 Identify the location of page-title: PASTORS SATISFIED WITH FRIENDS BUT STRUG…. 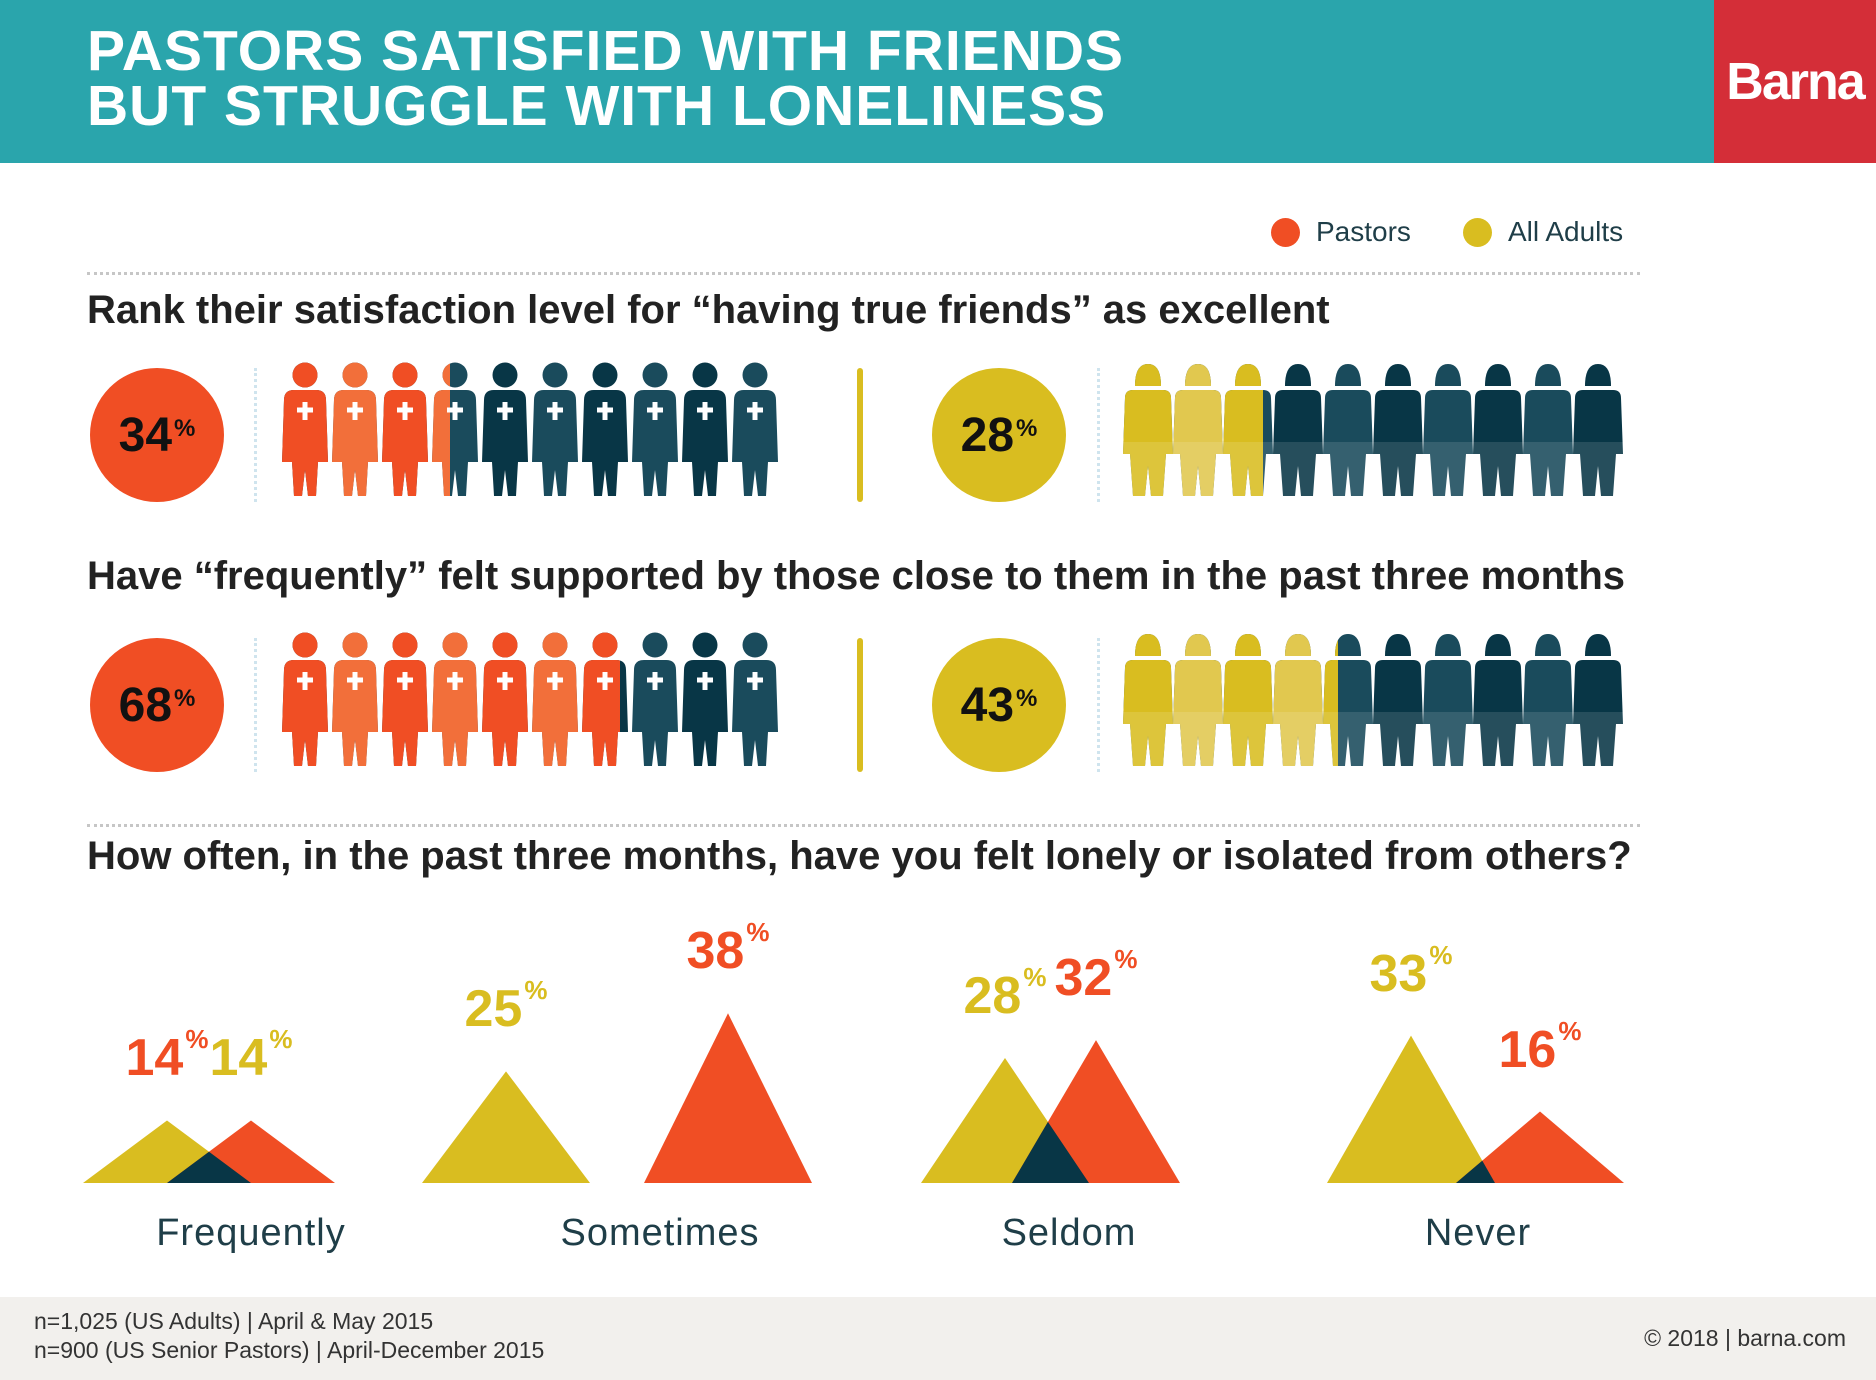
(606, 78).